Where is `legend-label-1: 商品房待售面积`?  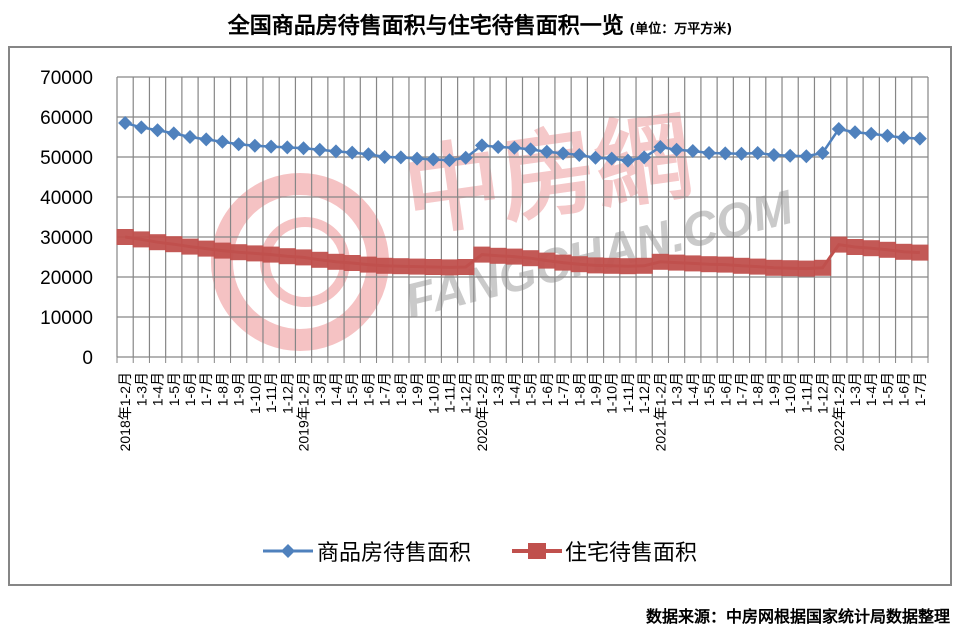 legend-label-1: 商品房待售面积 is located at coordinates (394, 553).